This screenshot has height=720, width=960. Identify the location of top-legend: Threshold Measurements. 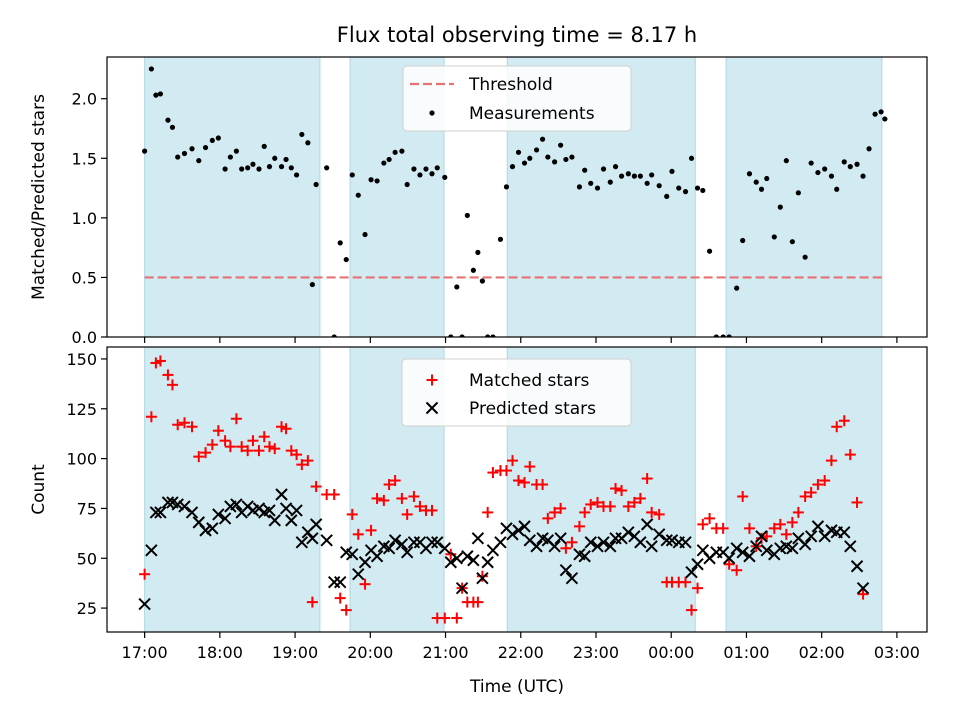
(517, 98).